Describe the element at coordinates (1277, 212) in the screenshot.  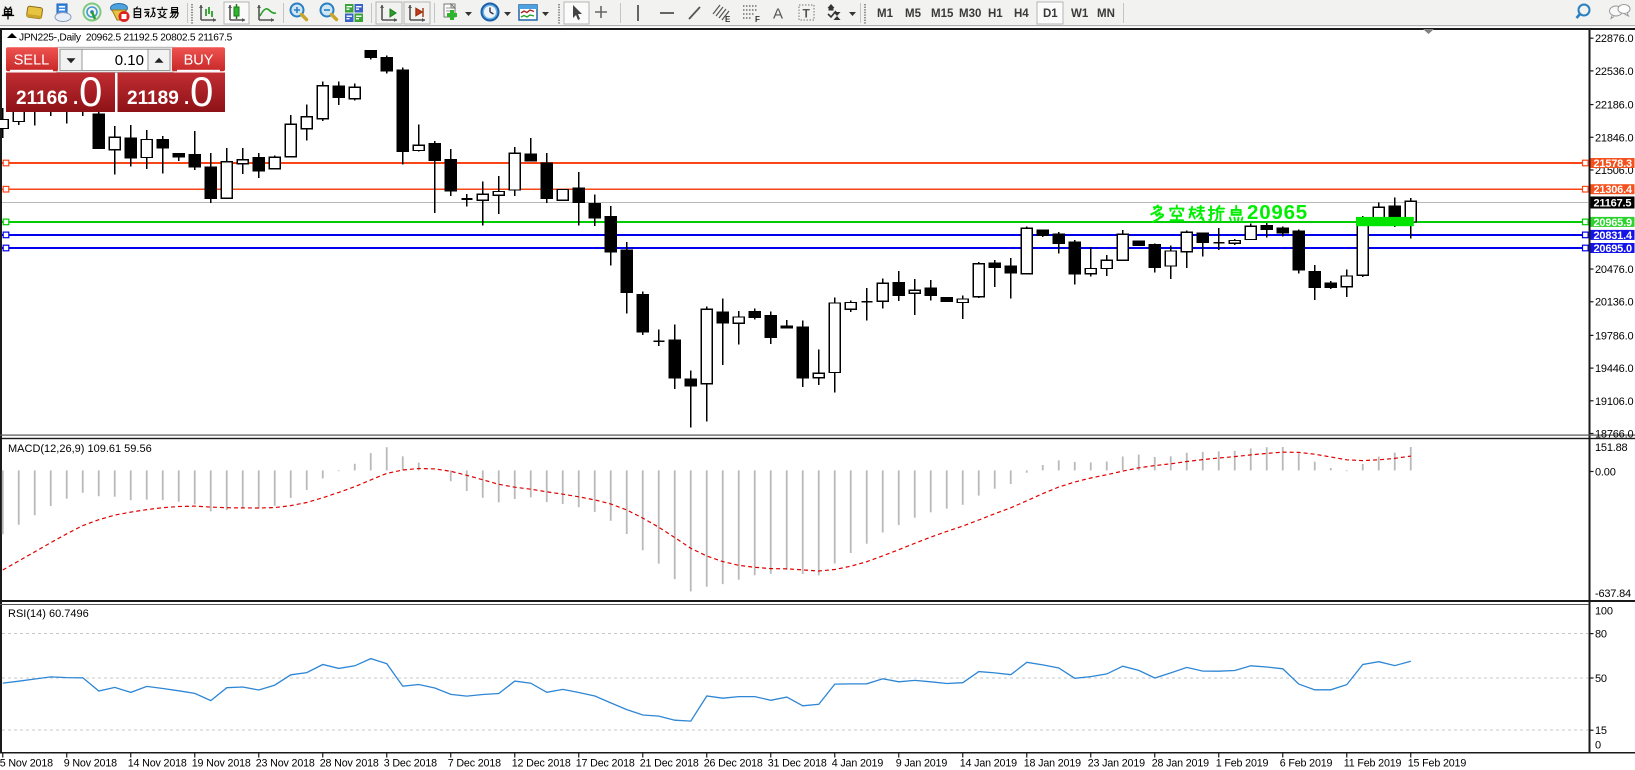
I see `svg-text: 20965` at that location.